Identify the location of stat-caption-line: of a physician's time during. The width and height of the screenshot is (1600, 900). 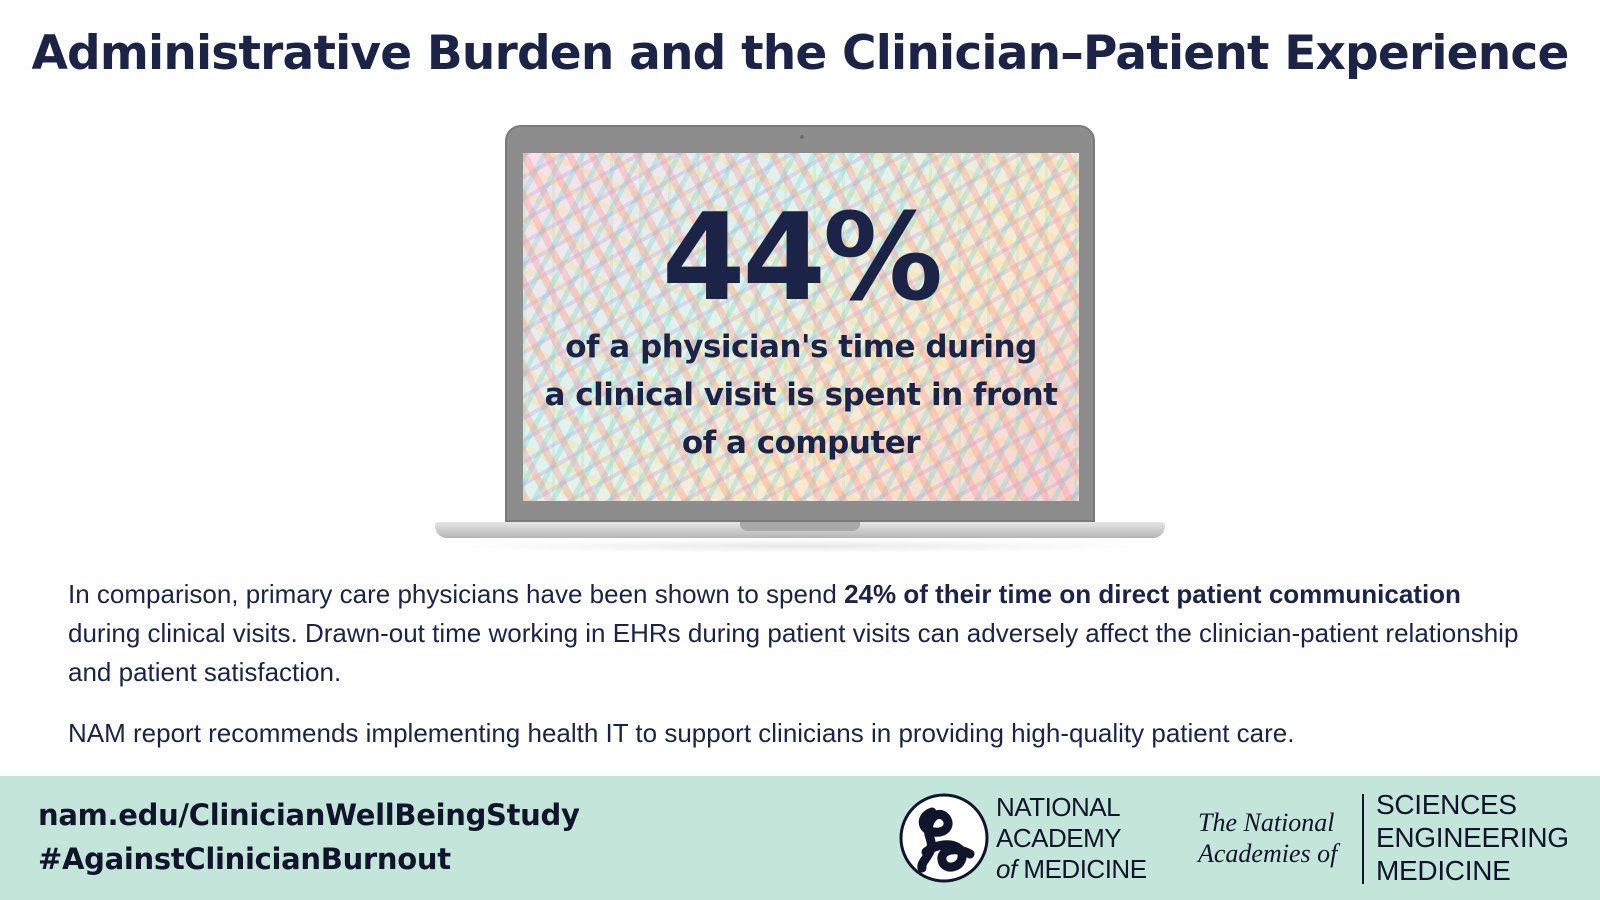
(801, 347).